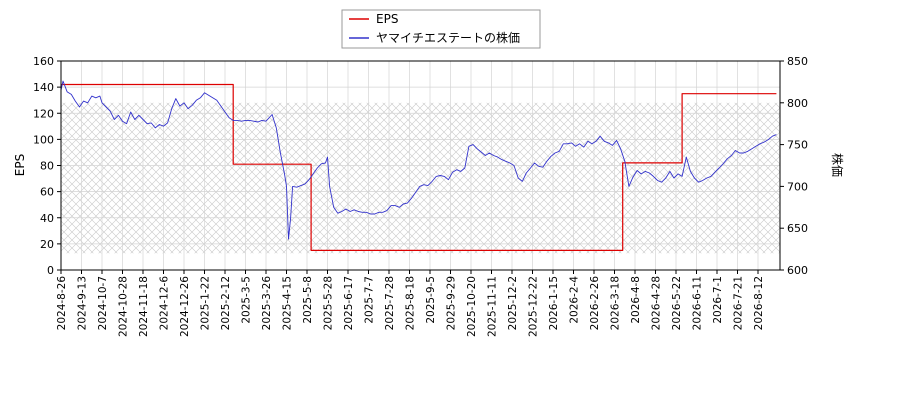 The image size is (900, 400). What do you see at coordinates (370, 300) in the screenshot?
I see `x-tick-label: 2025-7-7` at bounding box center [370, 300].